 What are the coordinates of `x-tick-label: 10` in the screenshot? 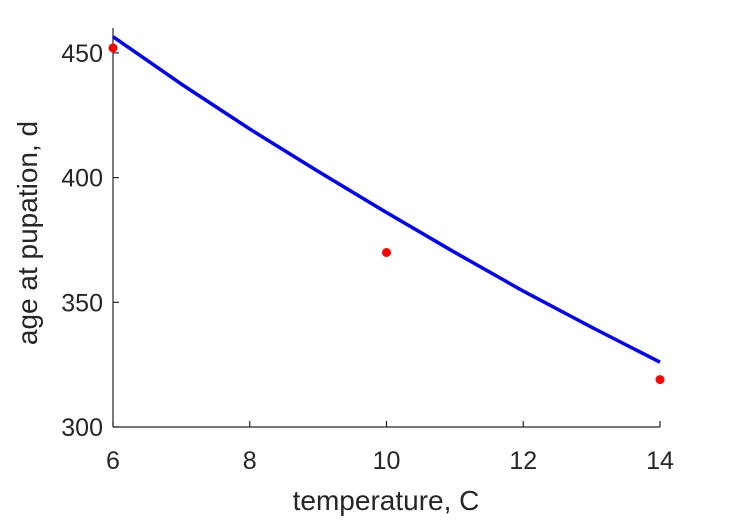 It's located at (387, 461).